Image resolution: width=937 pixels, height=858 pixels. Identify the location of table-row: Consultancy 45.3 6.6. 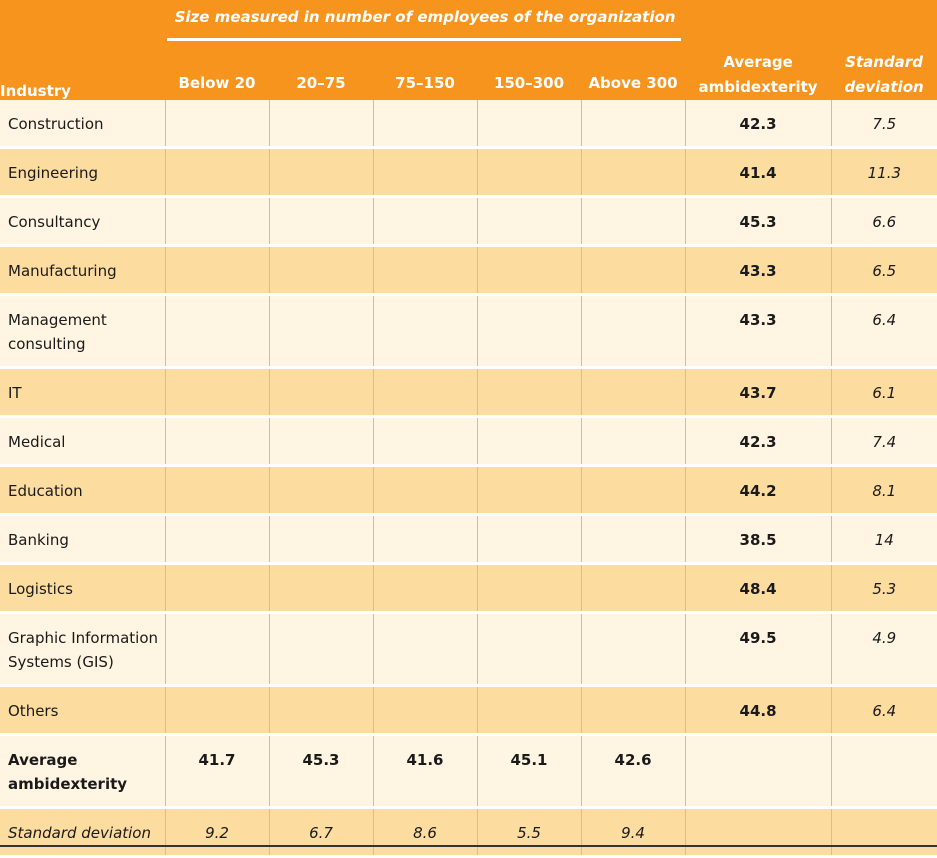
(468, 221).